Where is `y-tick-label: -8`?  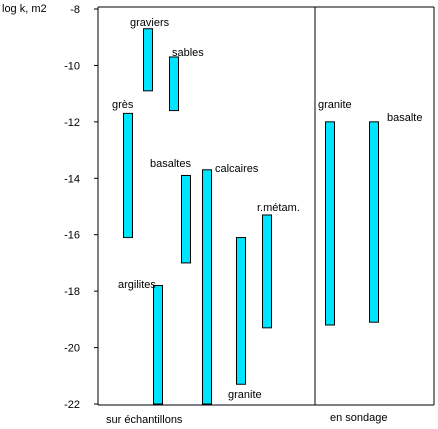 y-tick-label: -8 is located at coordinates (75, 10).